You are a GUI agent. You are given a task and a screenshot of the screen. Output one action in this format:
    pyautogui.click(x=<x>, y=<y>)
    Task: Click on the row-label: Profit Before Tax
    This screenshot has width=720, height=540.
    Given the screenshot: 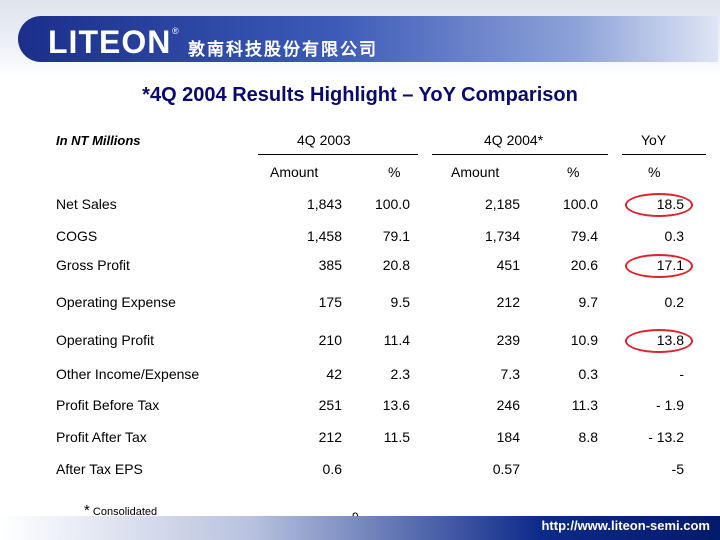 What is the action you would take?
    pyautogui.click(x=108, y=405)
    